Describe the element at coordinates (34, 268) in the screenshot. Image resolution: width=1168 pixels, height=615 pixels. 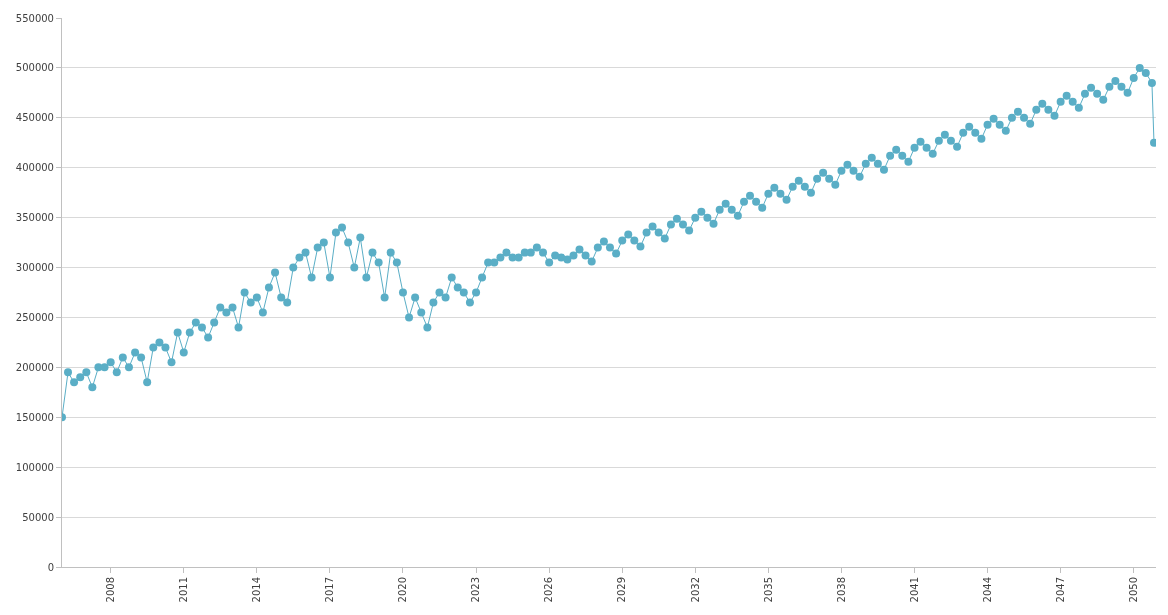
I see `y-tick-label: 300000` at that location.